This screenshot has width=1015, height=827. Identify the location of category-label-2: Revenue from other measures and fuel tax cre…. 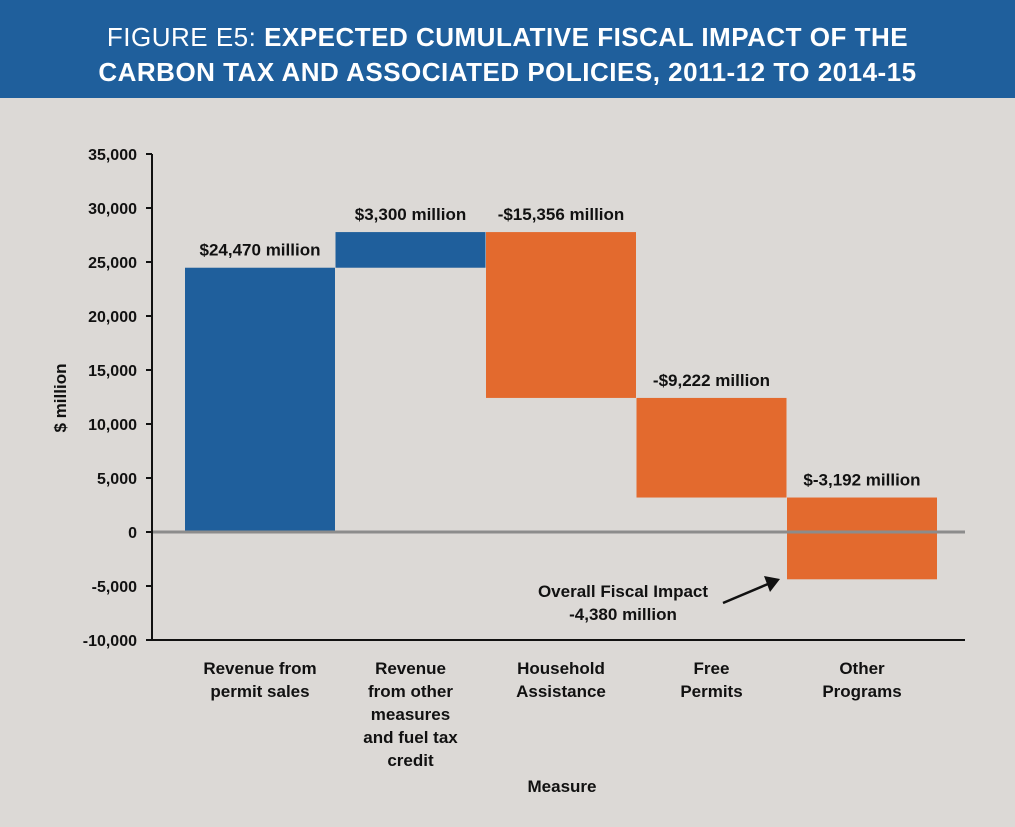
(410, 714).